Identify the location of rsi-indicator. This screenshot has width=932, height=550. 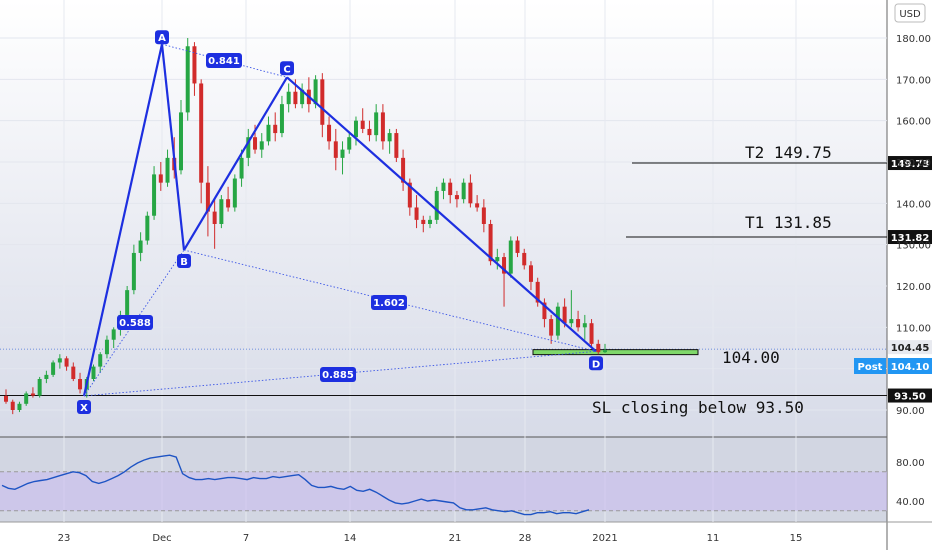
(443, 485).